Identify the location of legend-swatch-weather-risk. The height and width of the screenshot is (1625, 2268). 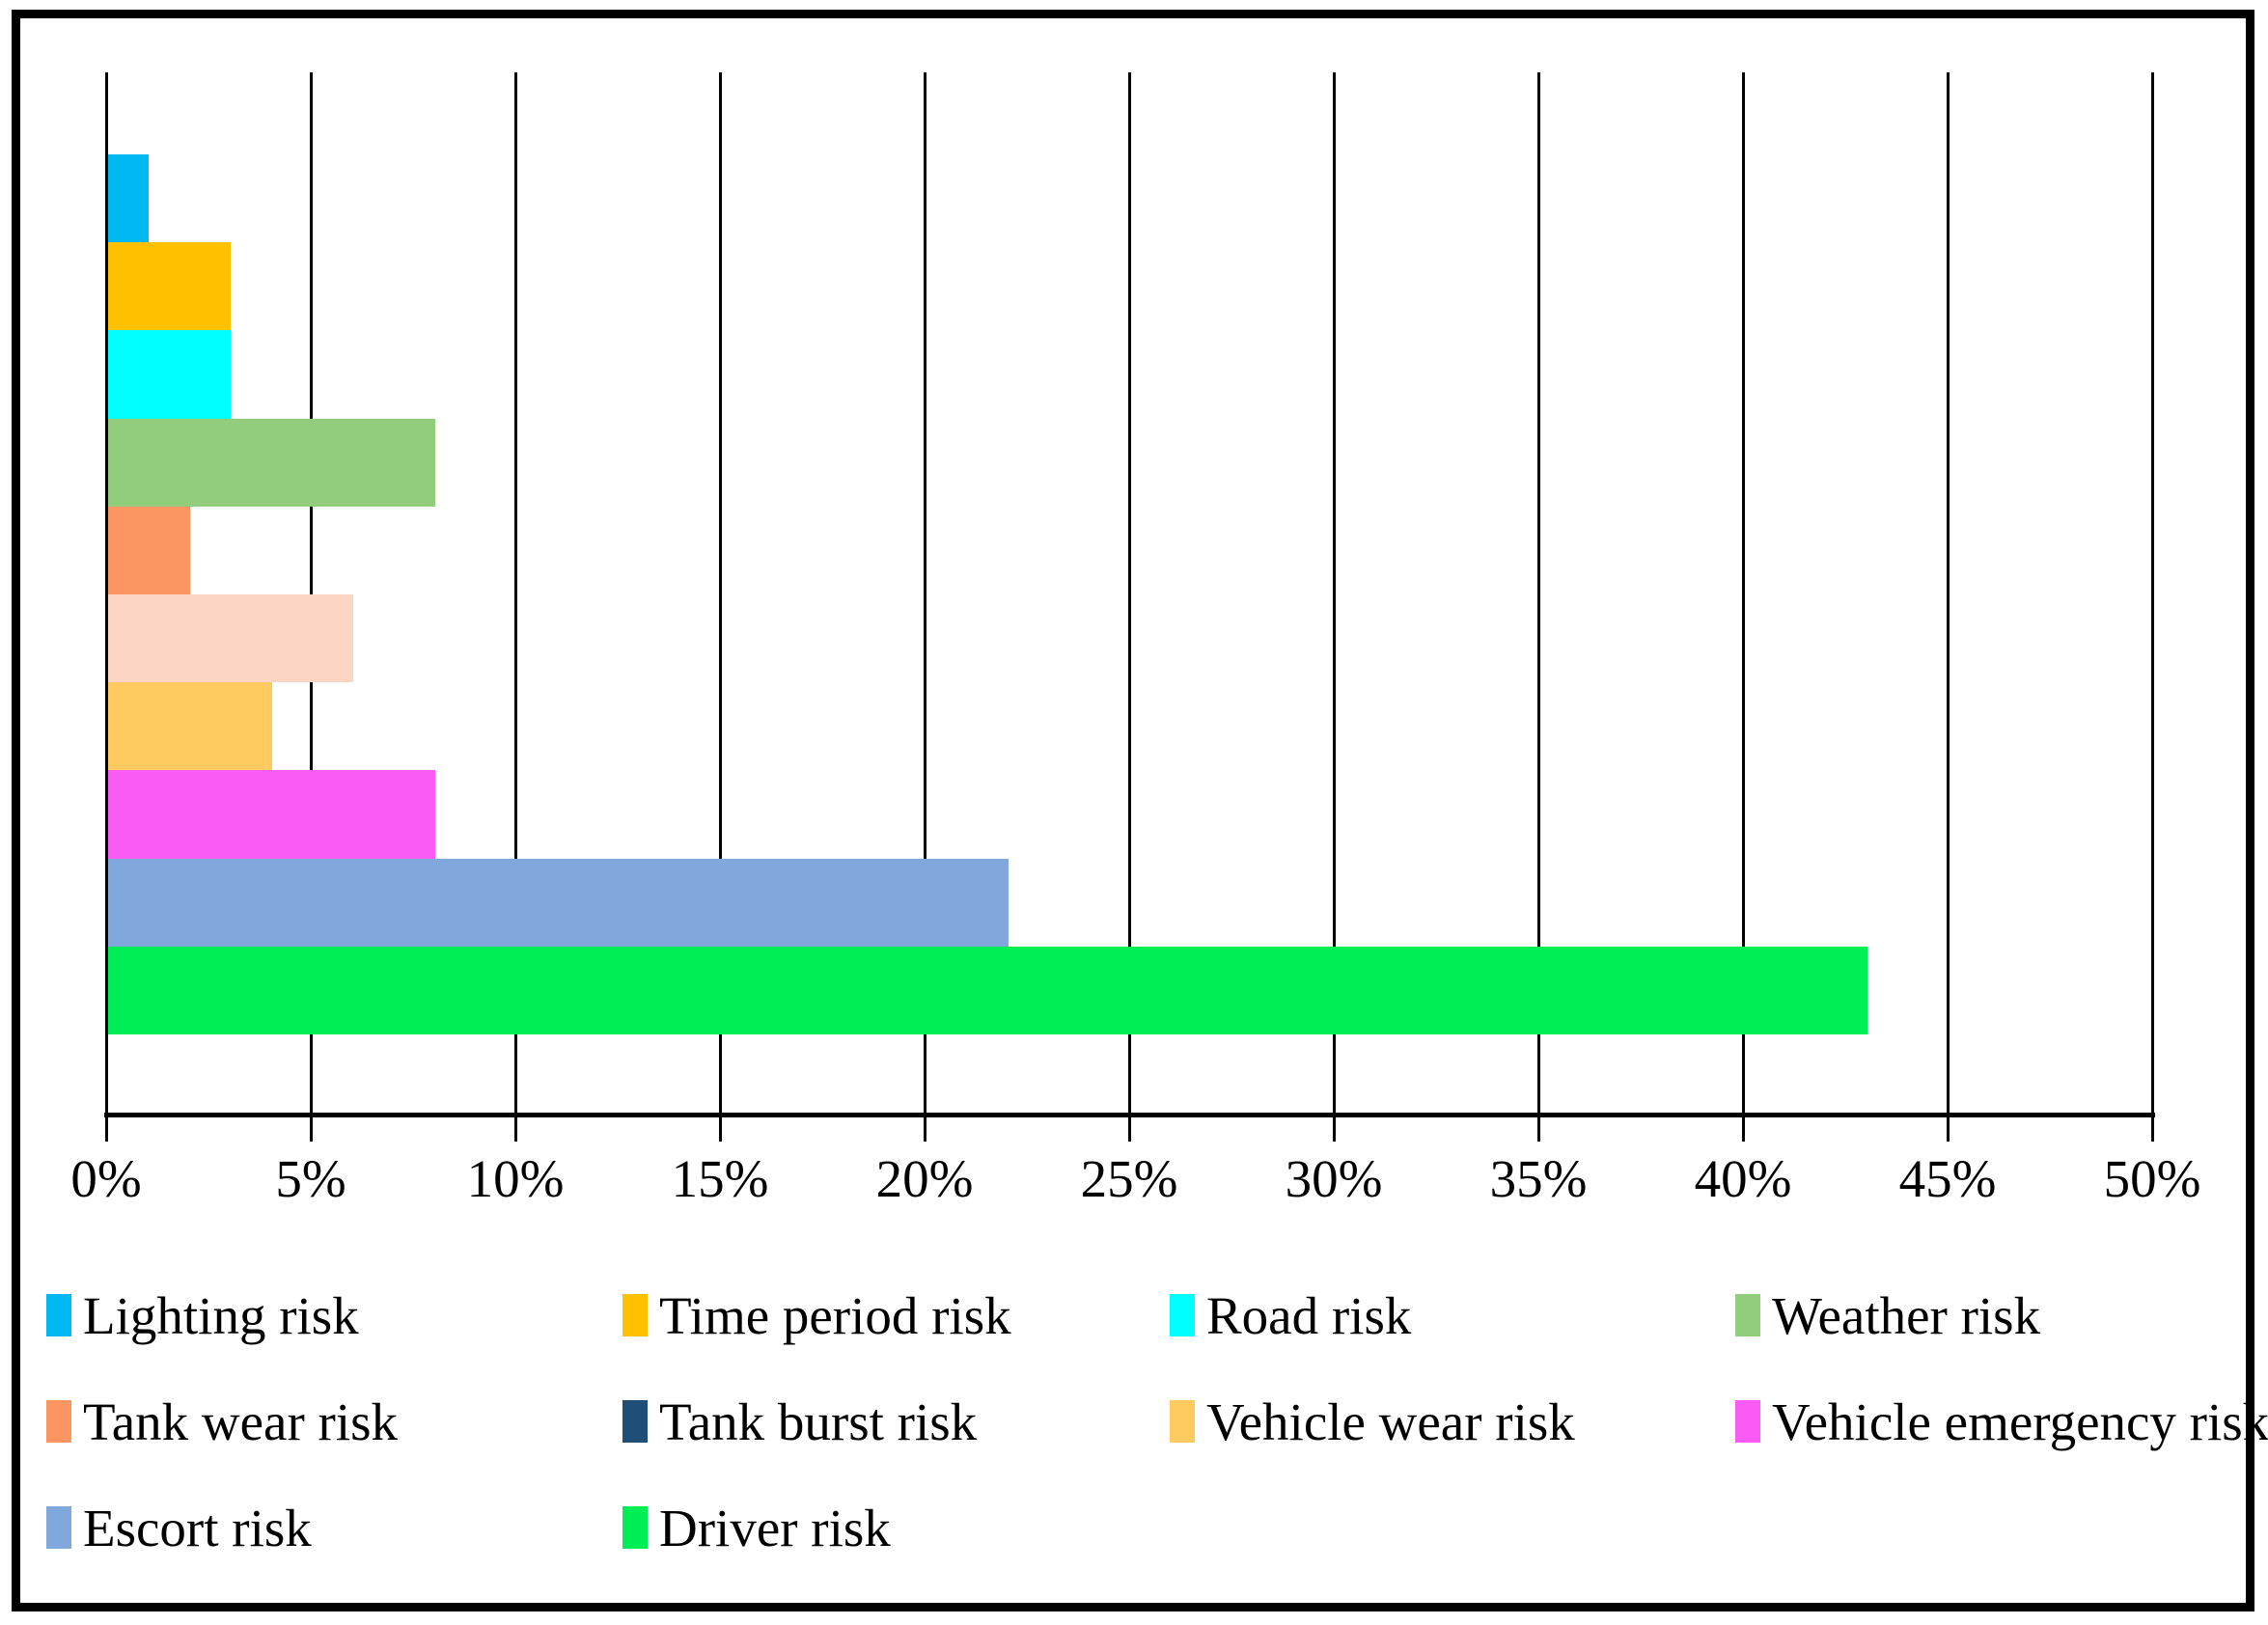
(1747, 1315).